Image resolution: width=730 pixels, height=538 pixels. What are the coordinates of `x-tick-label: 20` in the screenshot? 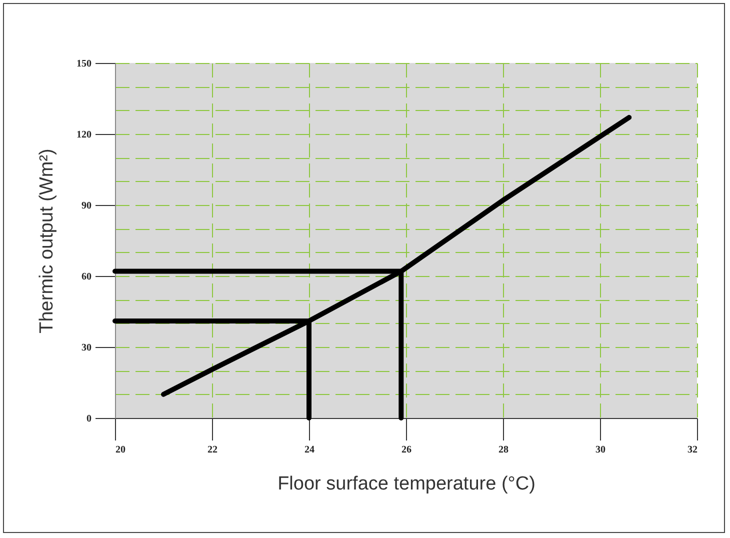 It's located at (121, 450).